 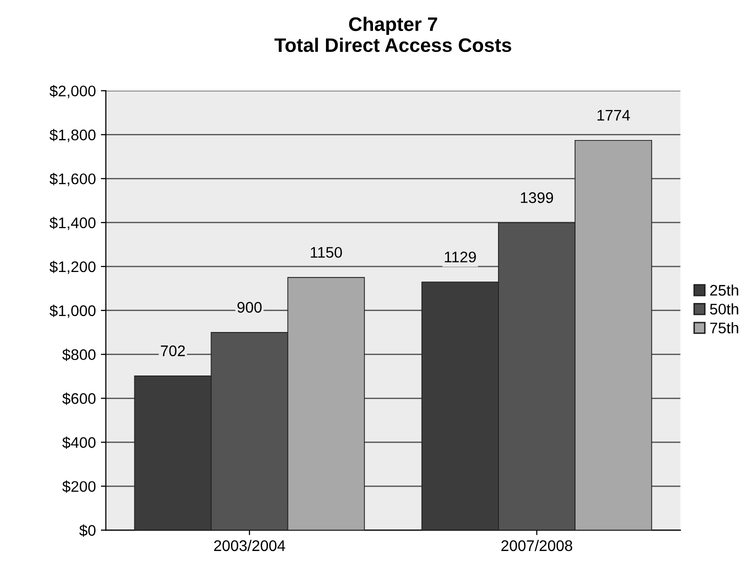 What do you see at coordinates (79, 486) in the screenshot?
I see `y-tick-label: $200` at bounding box center [79, 486].